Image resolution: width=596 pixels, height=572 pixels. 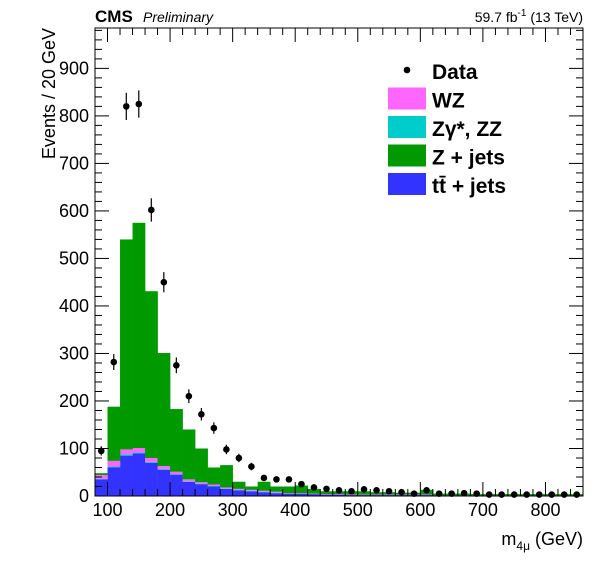 What do you see at coordinates (467, 129) in the screenshot?
I see `legend-label: Zγ*, ZZ` at bounding box center [467, 129].